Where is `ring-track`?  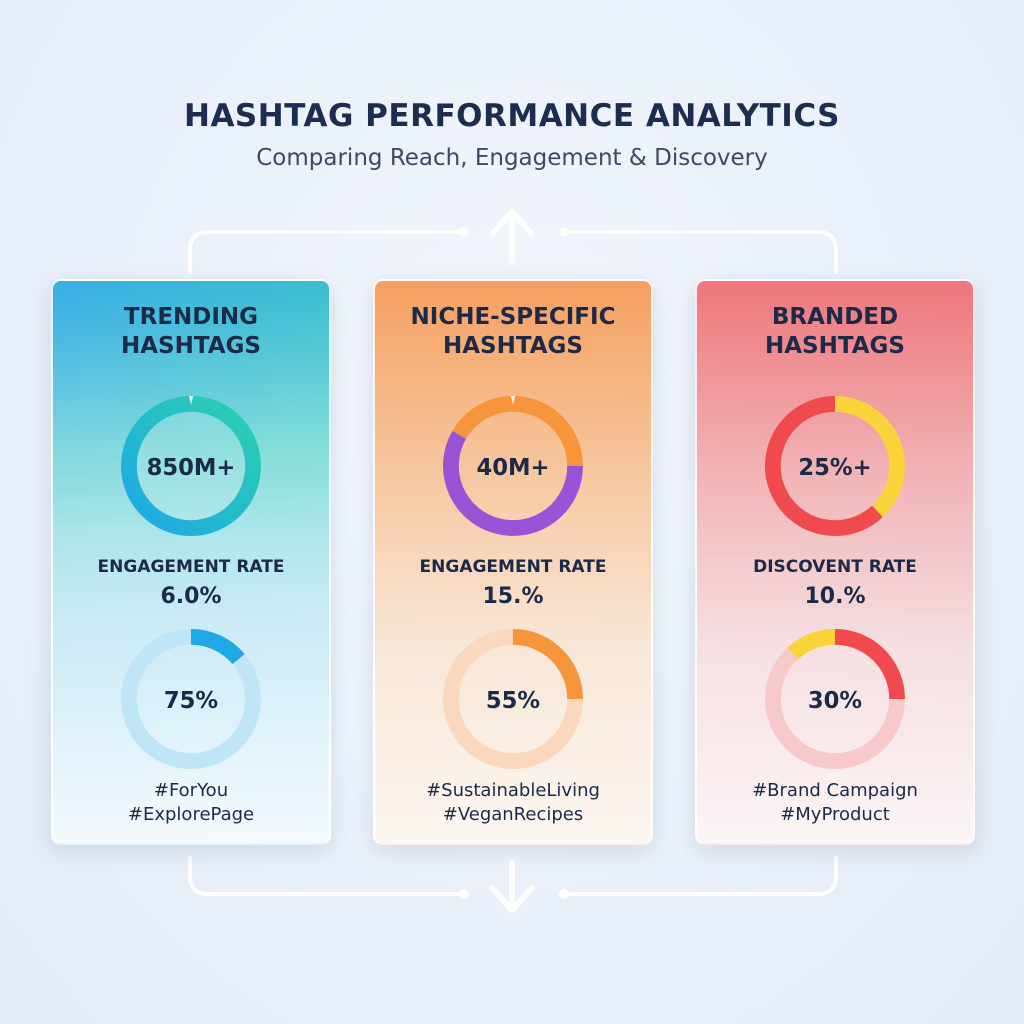
ring-track is located at coordinates (191, 699).